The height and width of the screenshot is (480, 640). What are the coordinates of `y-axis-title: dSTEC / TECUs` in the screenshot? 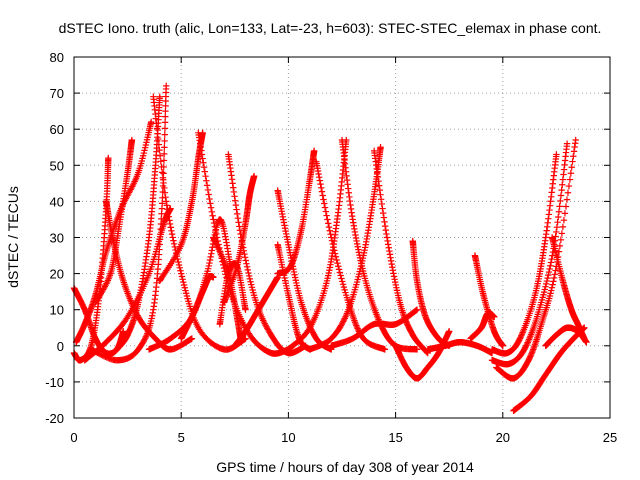 It's located at (13, 237).